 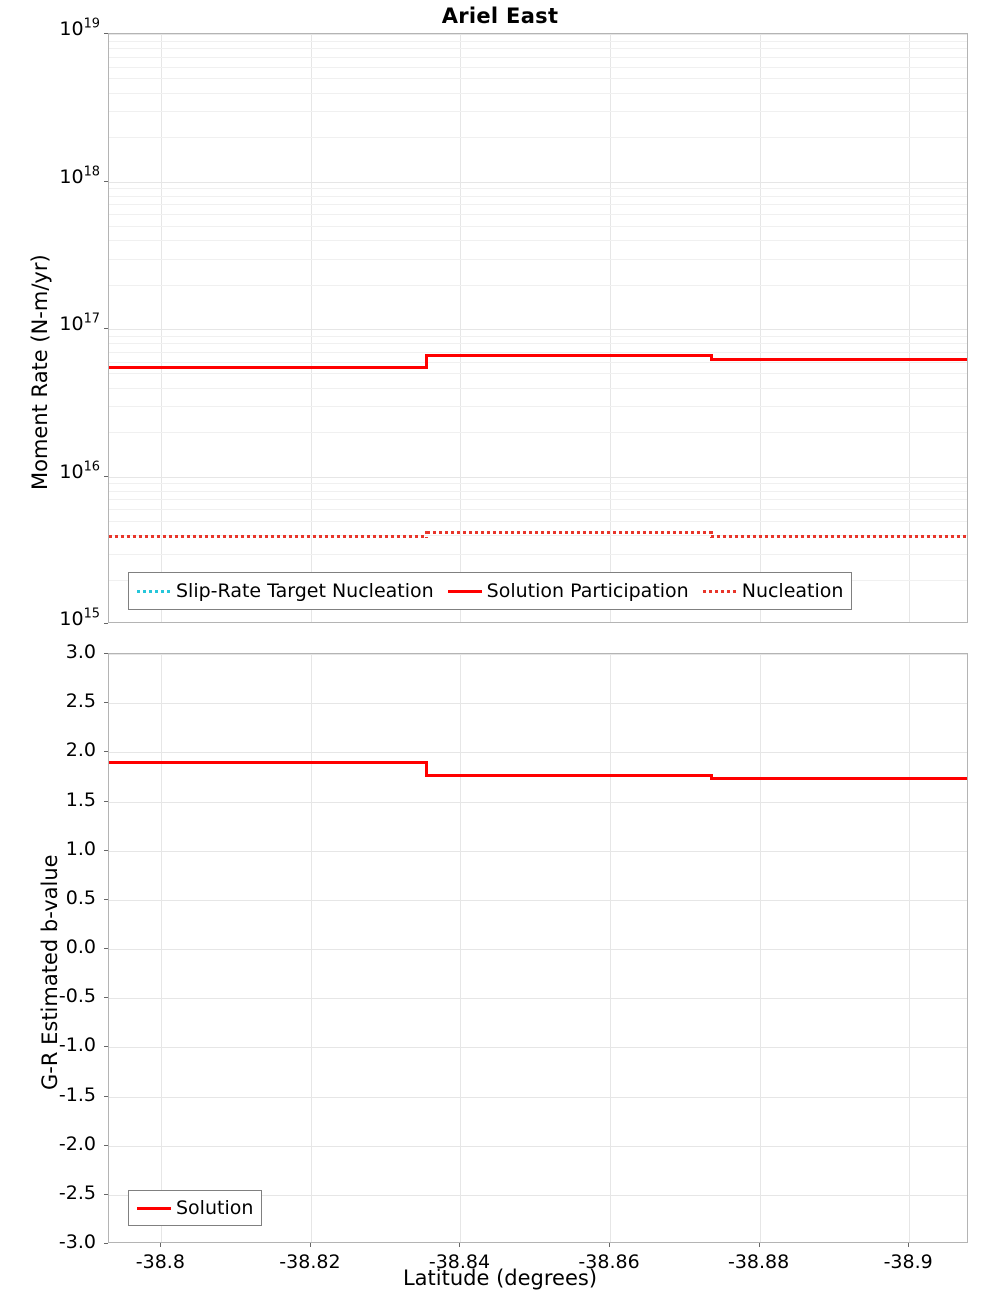 What do you see at coordinates (154, 591) in the screenshot?
I see `legend-line-icon-slip-rate-target-nucleation` at bounding box center [154, 591].